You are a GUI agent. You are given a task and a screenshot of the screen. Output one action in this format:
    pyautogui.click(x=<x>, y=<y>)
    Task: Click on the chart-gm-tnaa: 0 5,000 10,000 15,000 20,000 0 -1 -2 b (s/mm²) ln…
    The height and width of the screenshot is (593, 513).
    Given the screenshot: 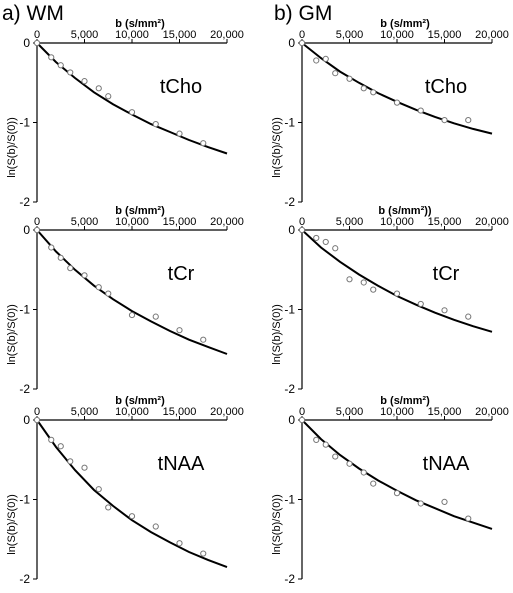 What is the action you would take?
    pyautogui.click(x=390, y=490)
    